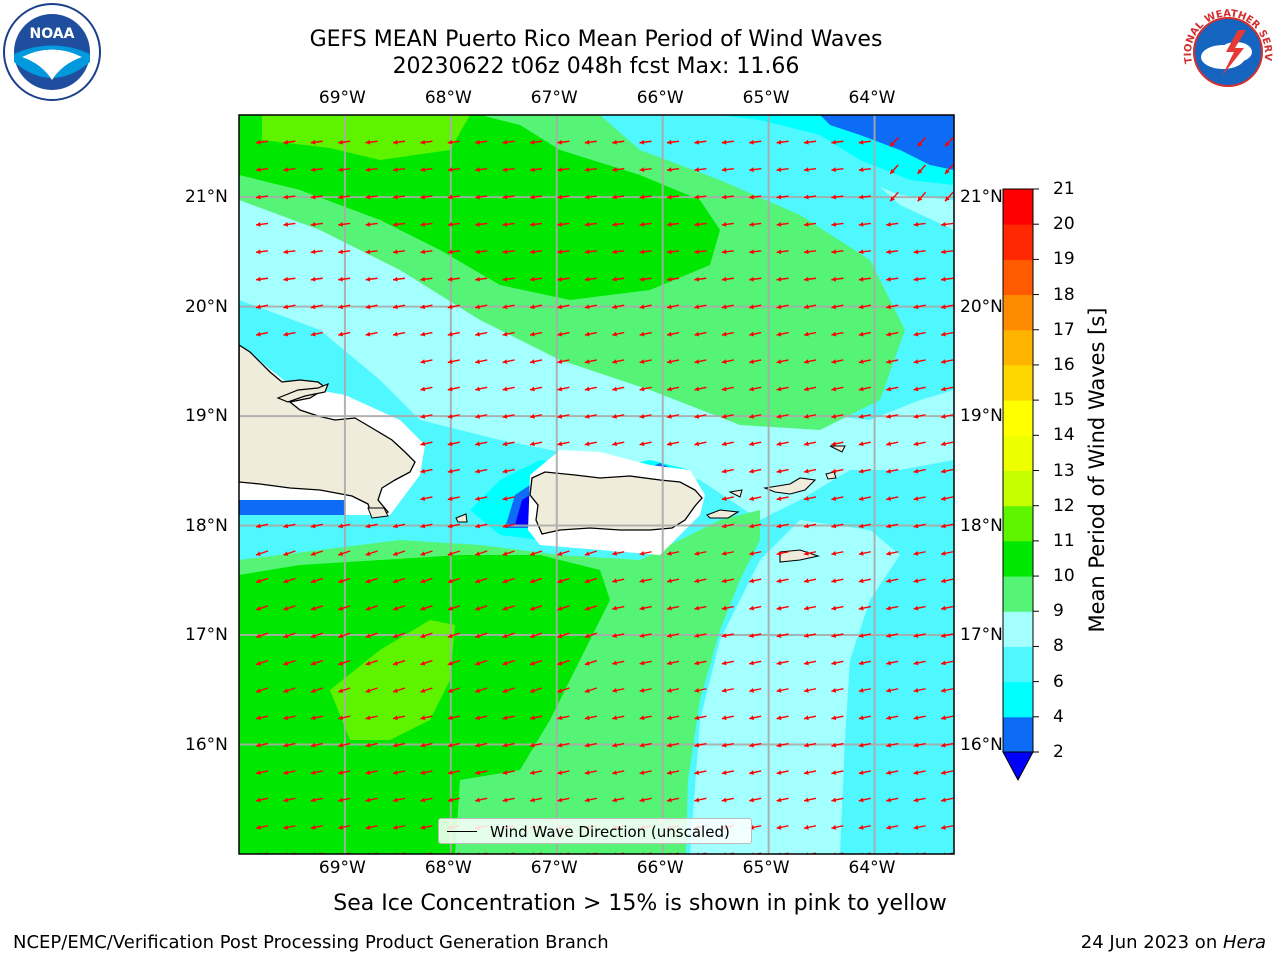 Image resolution: width=1280 pixels, height=960 pixels. What do you see at coordinates (1227, 51) in the screenshot?
I see `nws-logo-icon: NATIONAL WEATHER SERVICE` at bounding box center [1227, 51].